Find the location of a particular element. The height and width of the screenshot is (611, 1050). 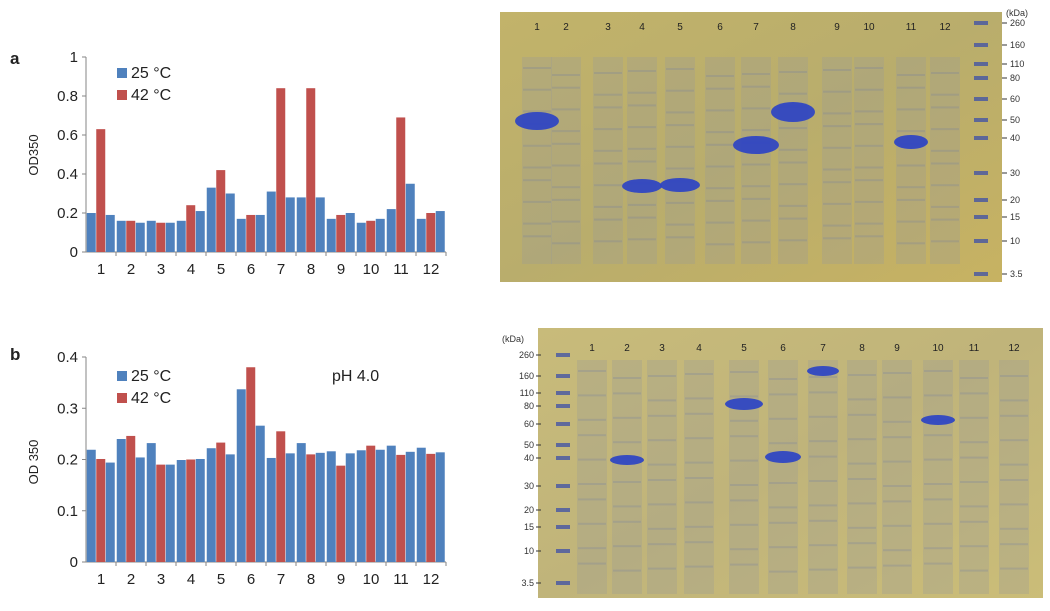

bar-s2-c9 is located at coordinates (341, 233).